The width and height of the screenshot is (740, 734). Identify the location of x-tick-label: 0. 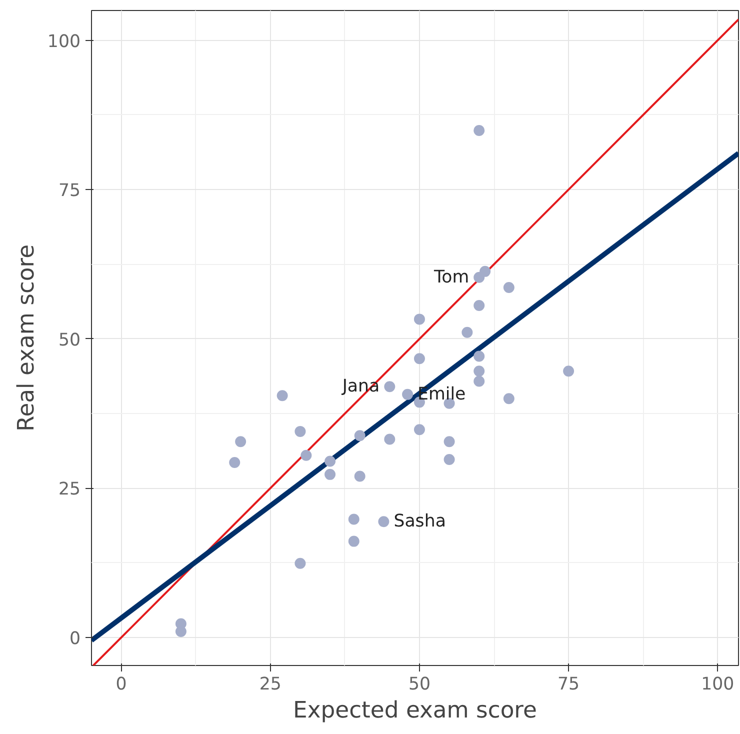
(121, 684).